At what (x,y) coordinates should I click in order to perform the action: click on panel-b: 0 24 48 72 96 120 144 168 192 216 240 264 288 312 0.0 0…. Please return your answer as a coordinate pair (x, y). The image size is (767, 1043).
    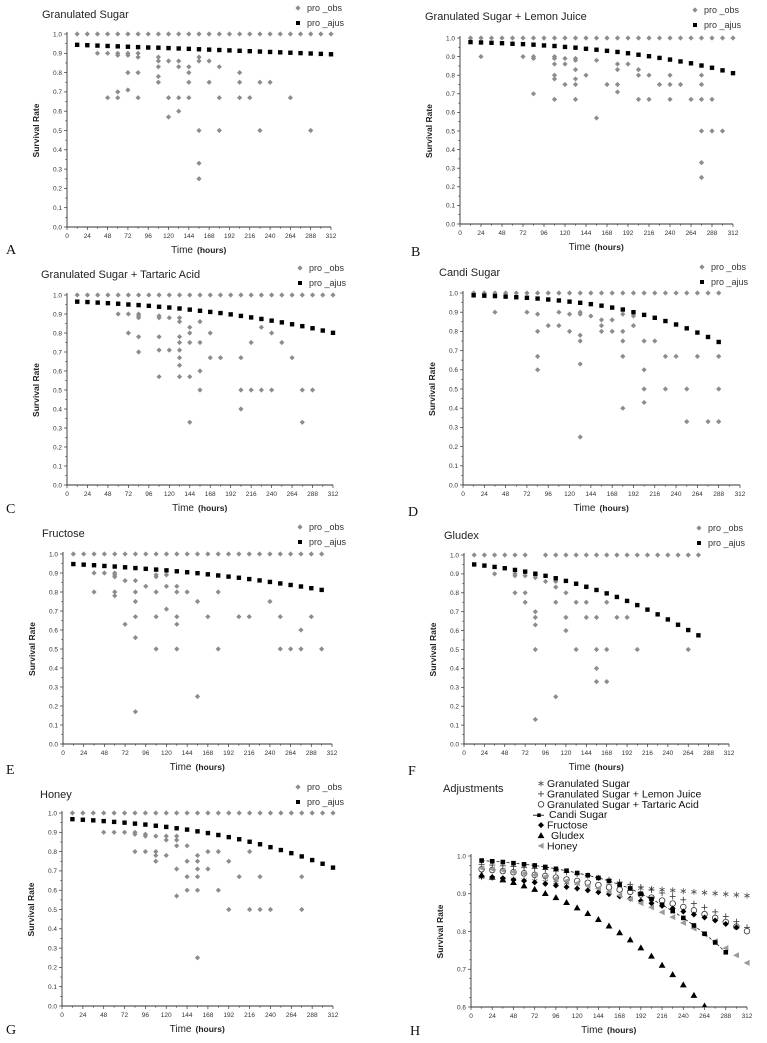
    Looking at the image, I should click on (576, 132).